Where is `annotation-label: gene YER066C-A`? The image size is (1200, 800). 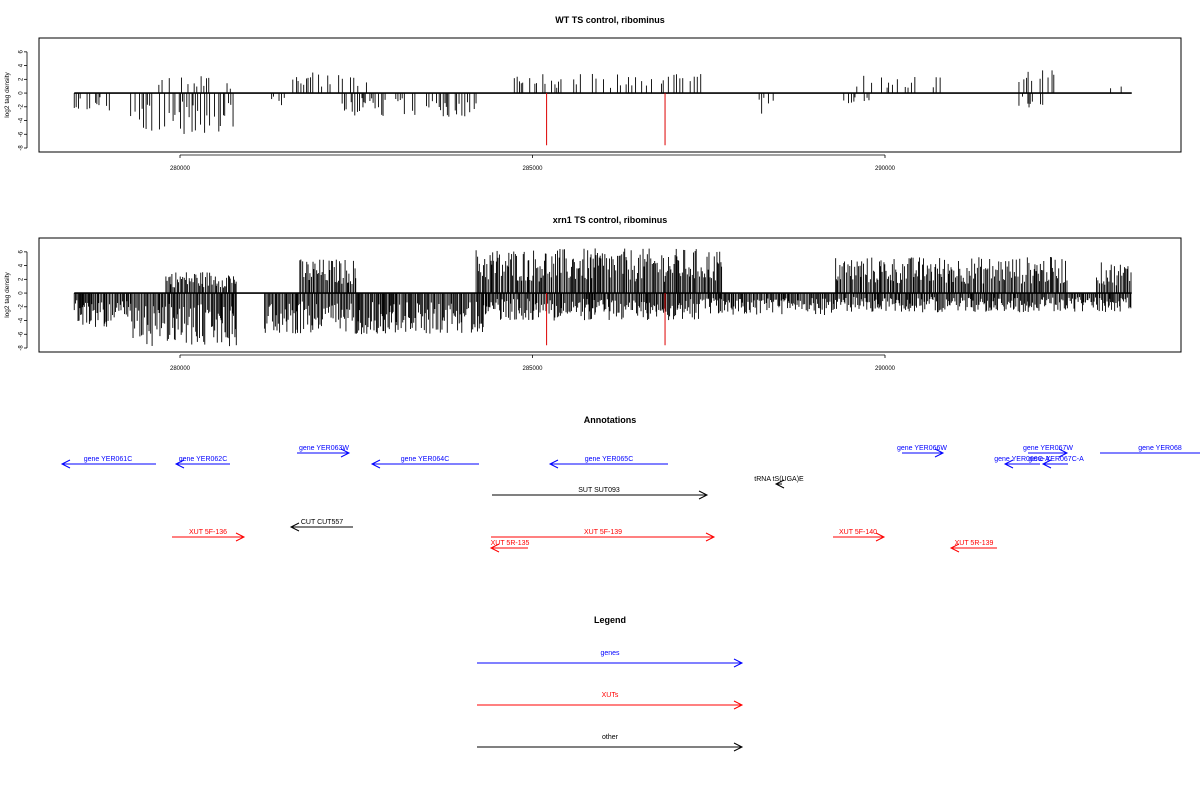 annotation-label: gene YER066C-A is located at coordinates (1022, 459).